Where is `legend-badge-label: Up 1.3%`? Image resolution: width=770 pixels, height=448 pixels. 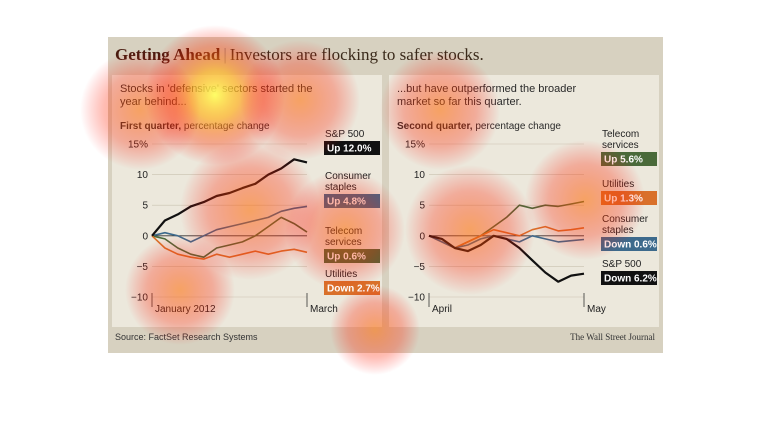
legend-badge-label: Up 1.3% is located at coordinates (623, 199).